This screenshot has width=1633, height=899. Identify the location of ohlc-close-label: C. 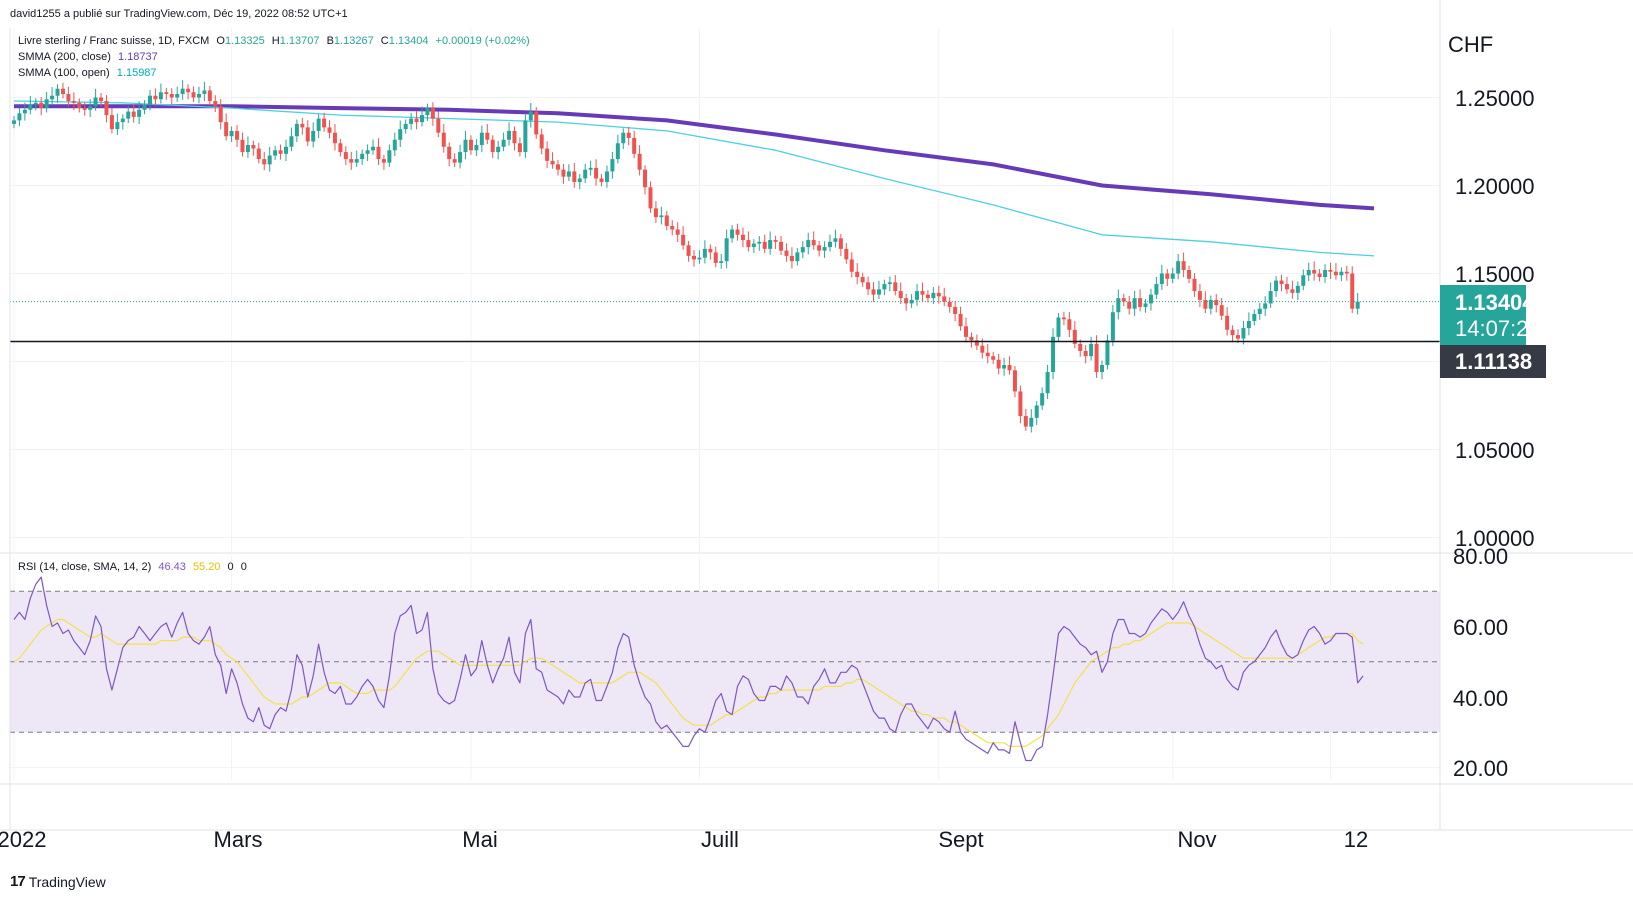
(384, 41).